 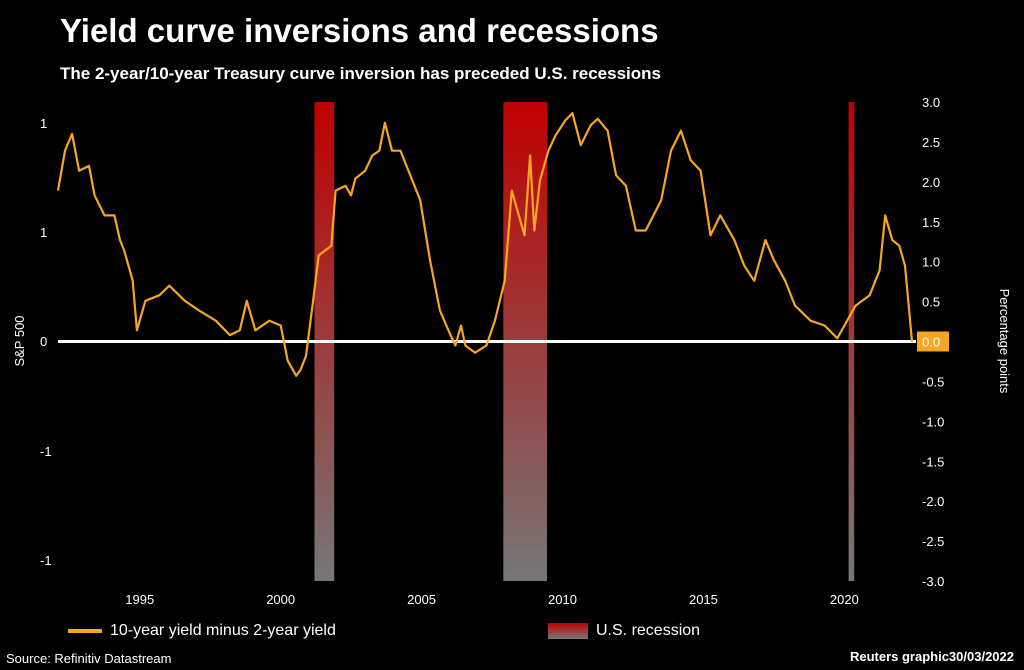 I want to click on right-tick-label: -0.5, so click(x=933, y=381).